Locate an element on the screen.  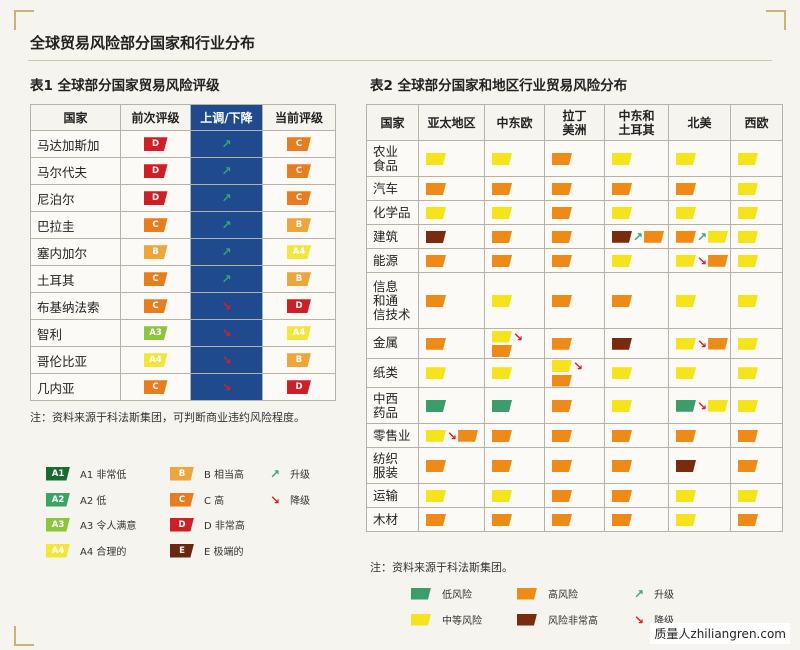
trend-cell: ↗ is located at coordinates (226, 144).